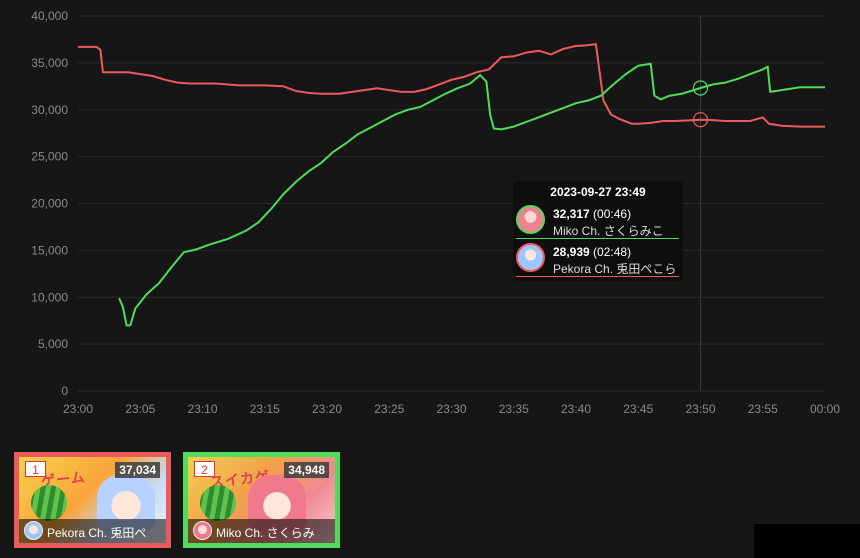  What do you see at coordinates (571, 214) in the screenshot?
I see `tooltip-value-number: 32,317` at bounding box center [571, 214].